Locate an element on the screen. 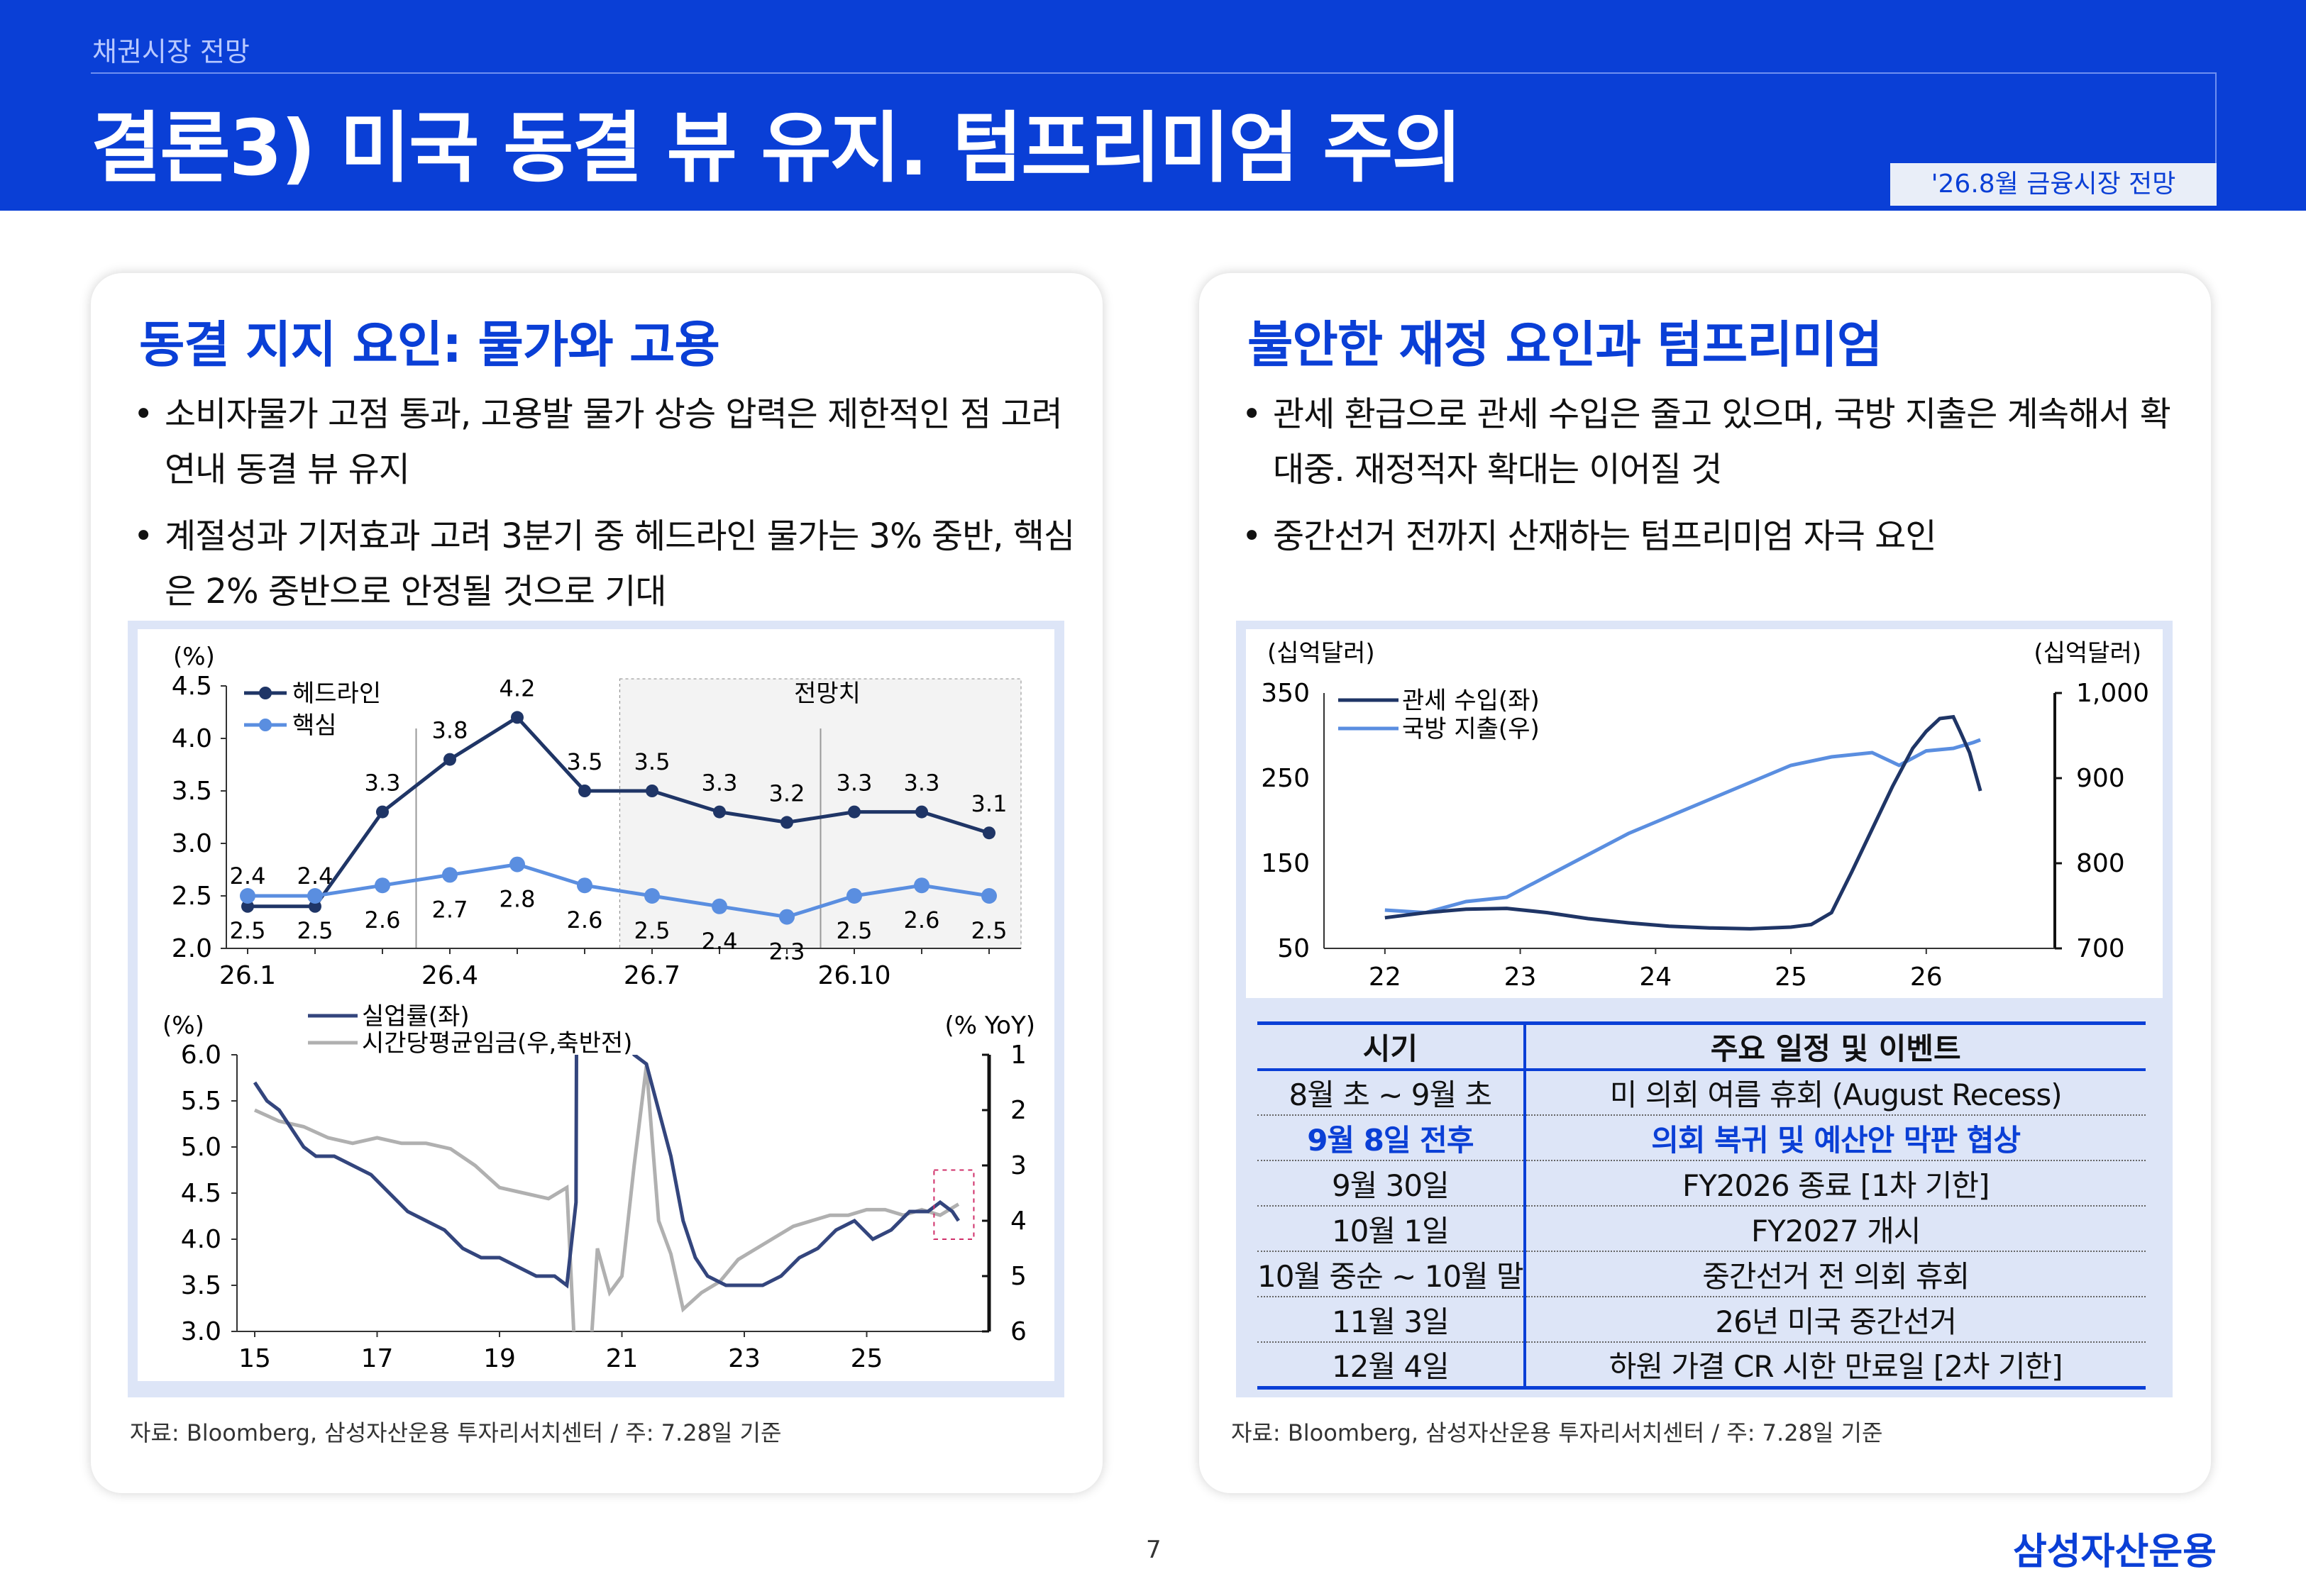 This screenshot has height=1596, width=2306. y-tick-label: 2.0 is located at coordinates (192, 949).